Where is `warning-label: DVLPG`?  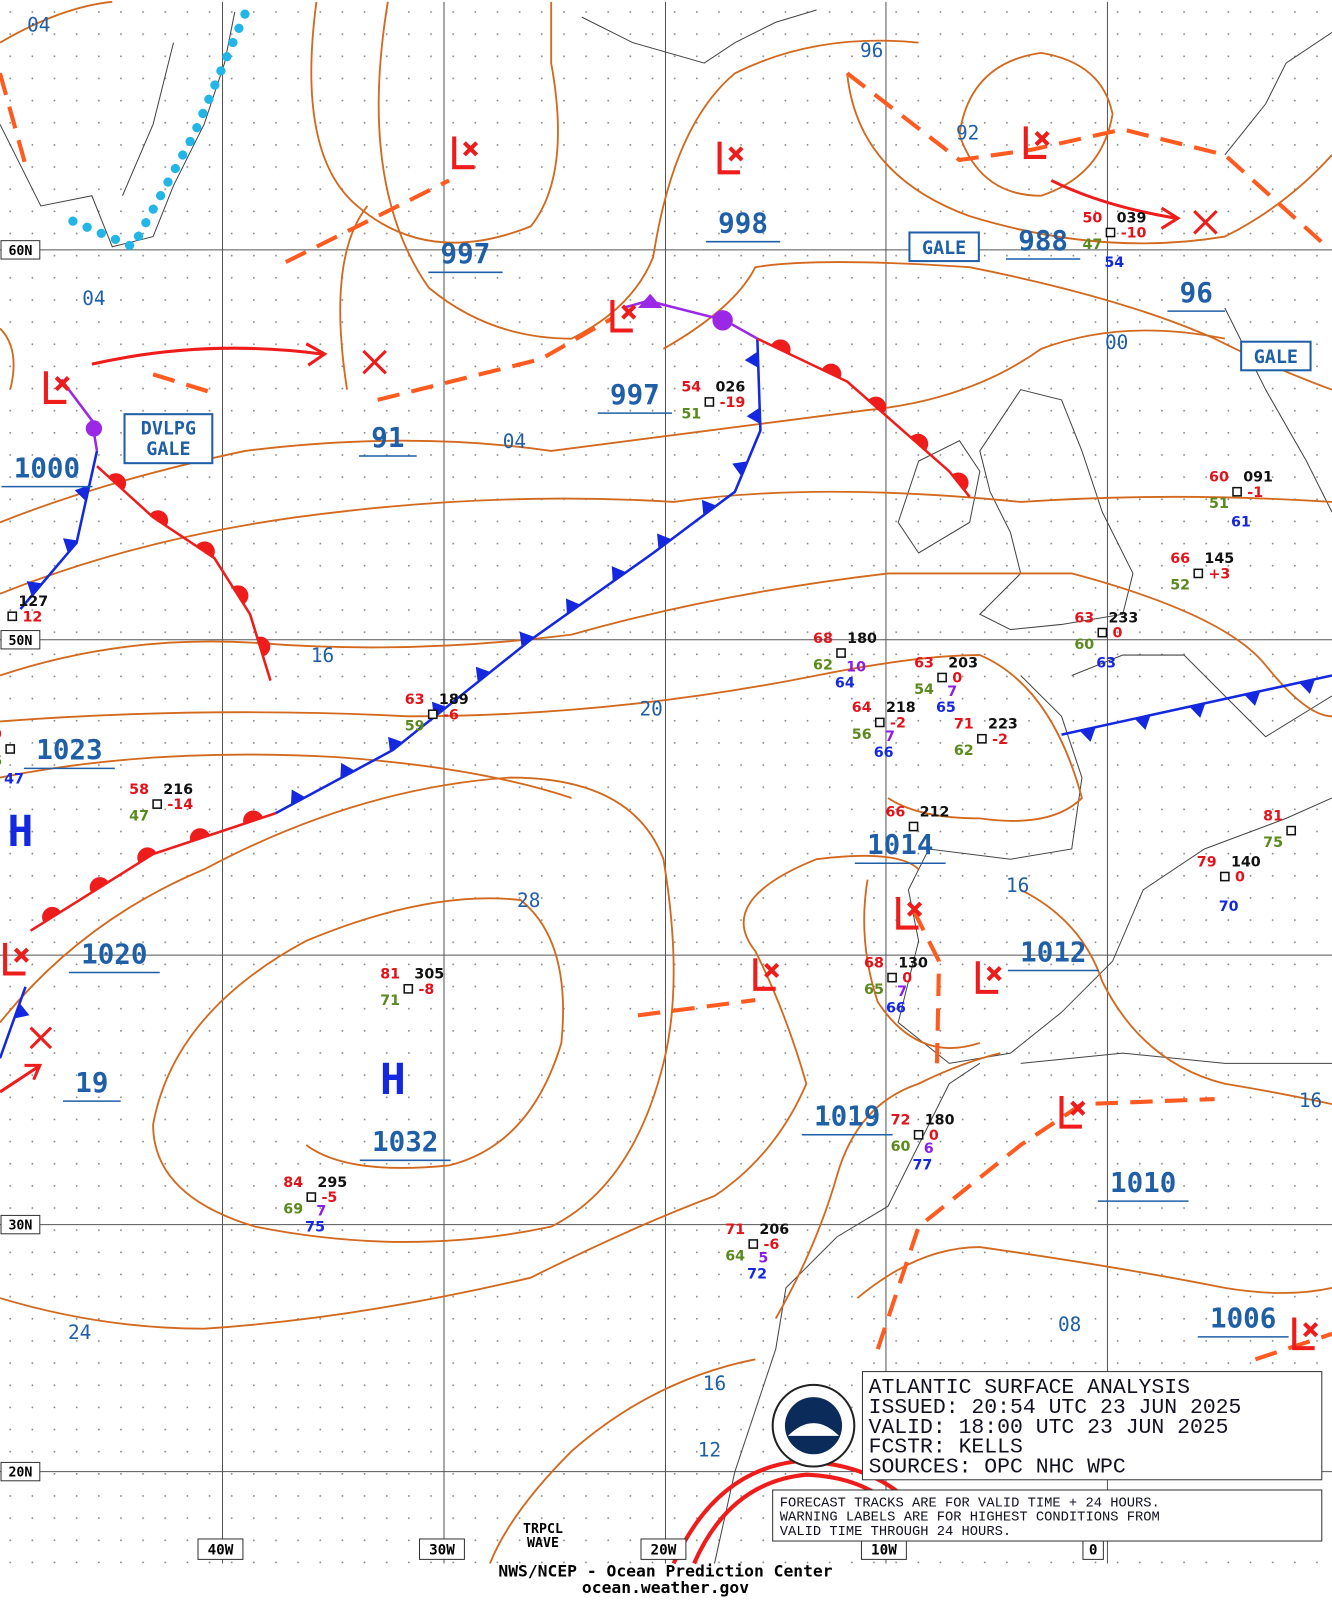 warning-label: DVLPG is located at coordinates (168, 429).